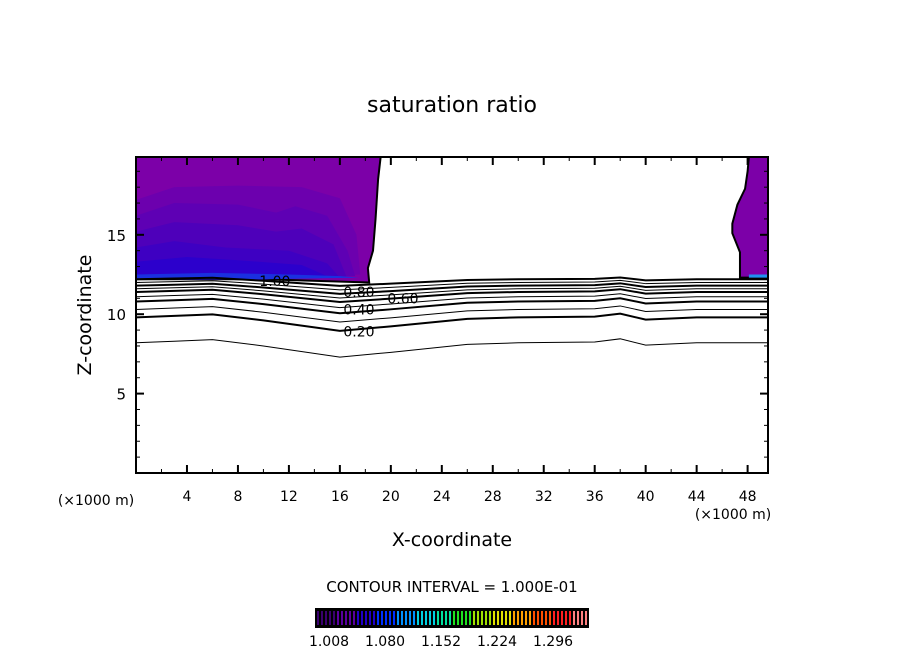  Describe the element at coordinates (544, 497) in the screenshot. I see `x-tick-label: 32` at that location.